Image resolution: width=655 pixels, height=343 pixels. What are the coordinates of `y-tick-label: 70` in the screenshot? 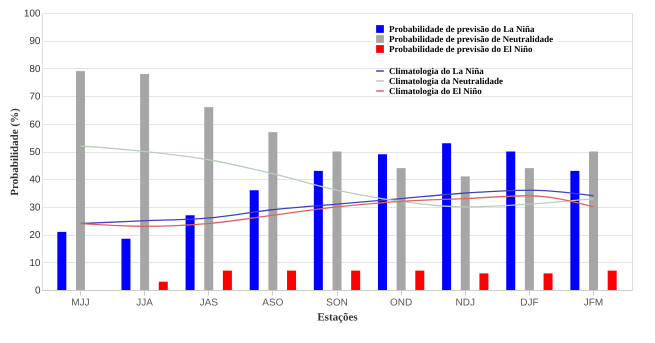 It's located at (35, 97).